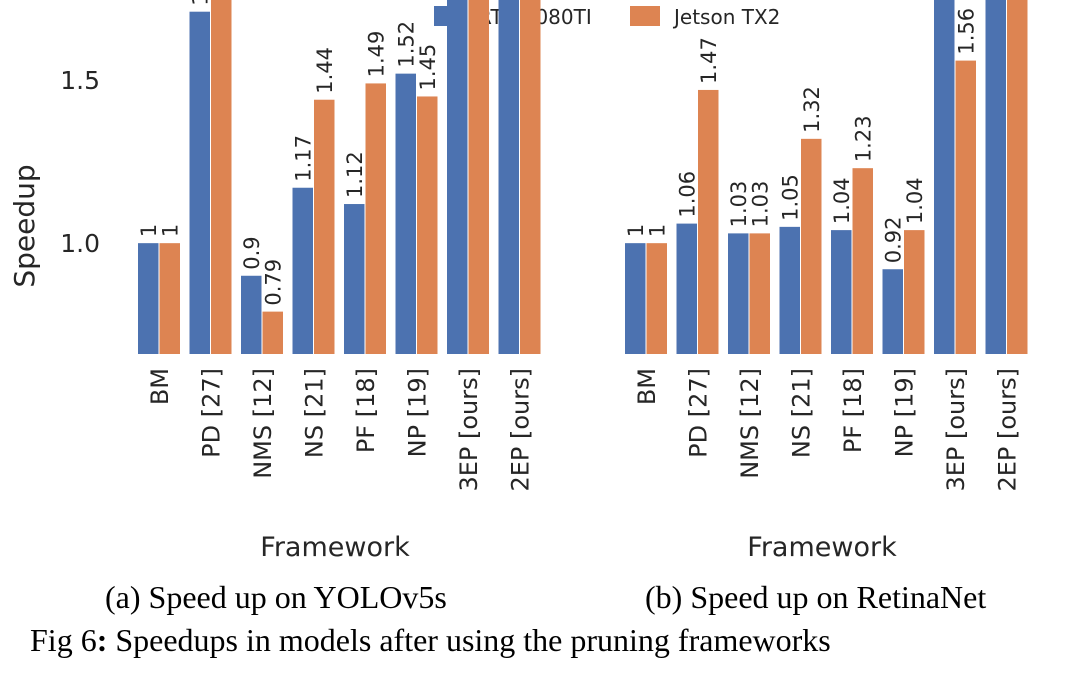 Image resolution: width=1080 pixels, height=674 pixels. What do you see at coordinates (687, 194) in the screenshot?
I see `data-label: 1.06` at bounding box center [687, 194].